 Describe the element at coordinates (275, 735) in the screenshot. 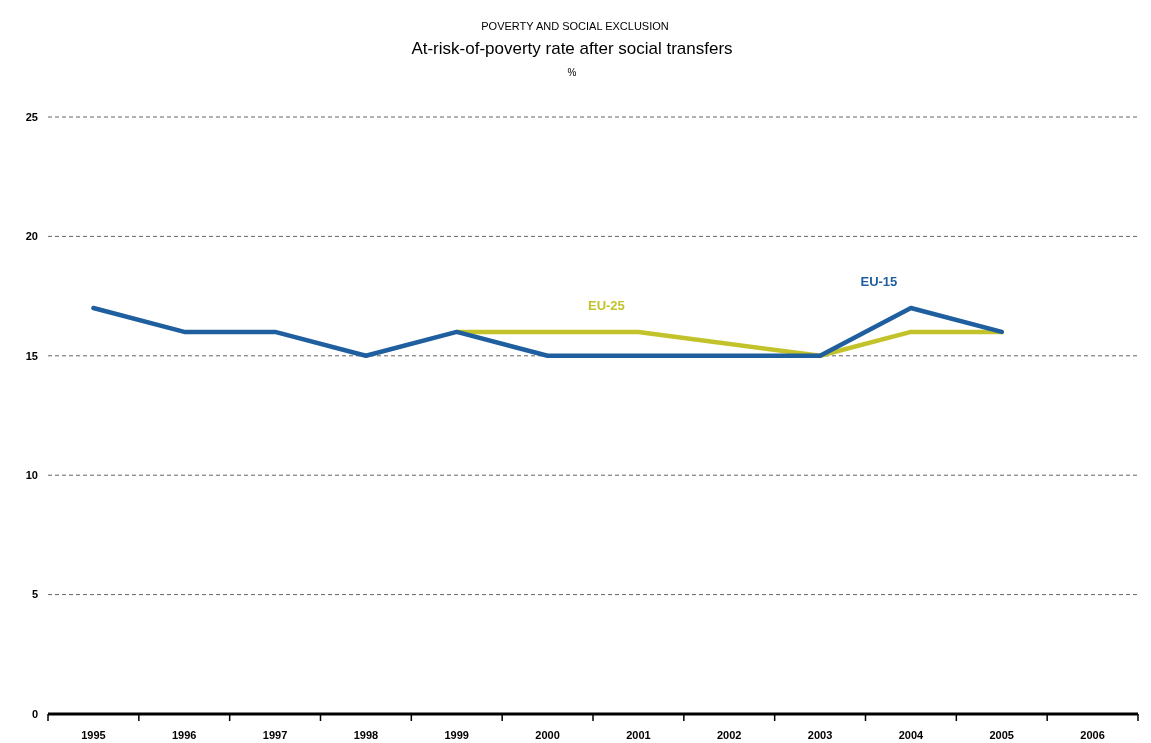

I see `x-tick-label: 1997` at that location.